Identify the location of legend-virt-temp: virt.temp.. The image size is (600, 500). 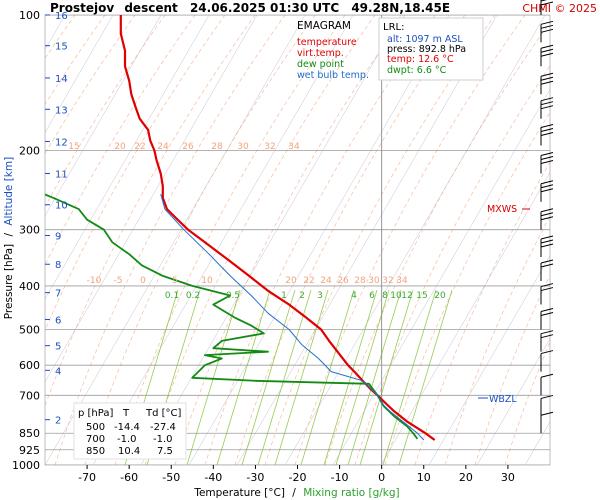
(320, 53).